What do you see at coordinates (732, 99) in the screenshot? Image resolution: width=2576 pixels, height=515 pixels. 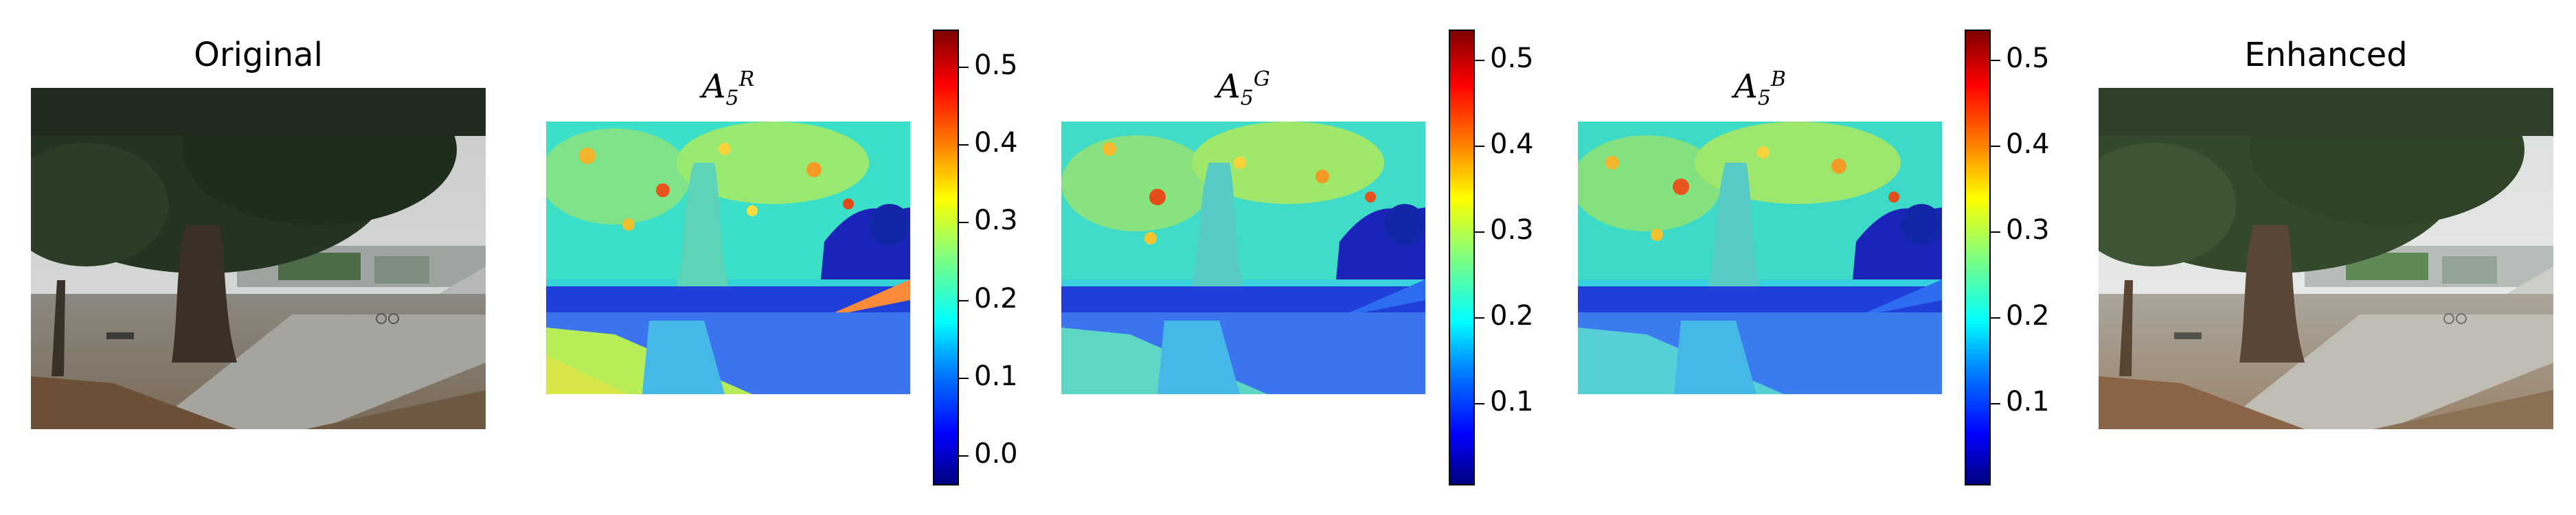 I see `a5r-subscript: 5` at bounding box center [732, 99].